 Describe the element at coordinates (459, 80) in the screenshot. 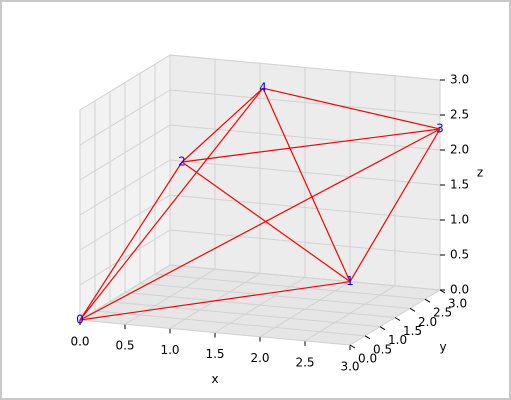

I see `z-tick-label: 3.0` at that location.